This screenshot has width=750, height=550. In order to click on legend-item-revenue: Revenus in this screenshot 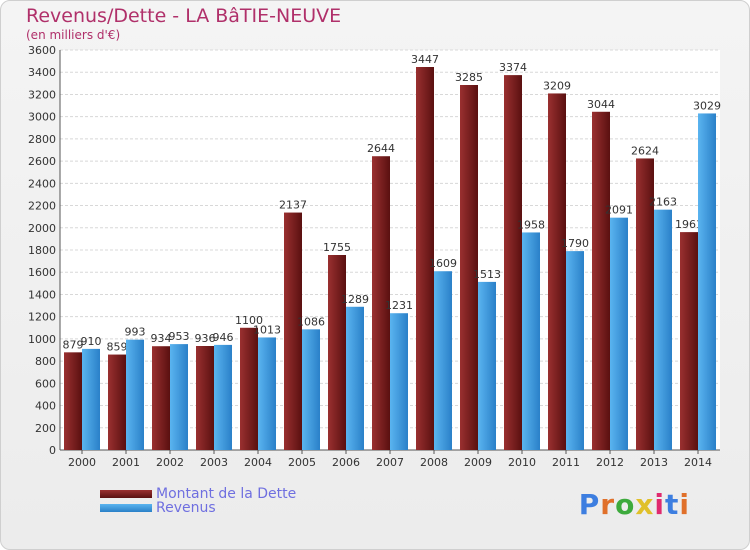, I will do `click(158, 508)`.